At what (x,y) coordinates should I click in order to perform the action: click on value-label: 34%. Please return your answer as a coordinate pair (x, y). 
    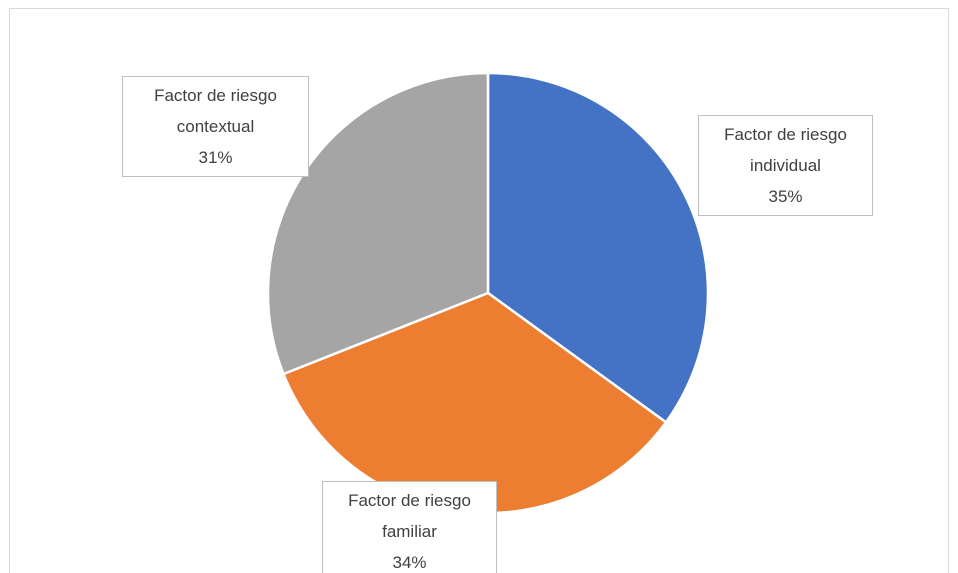
    Looking at the image, I should click on (409, 562).